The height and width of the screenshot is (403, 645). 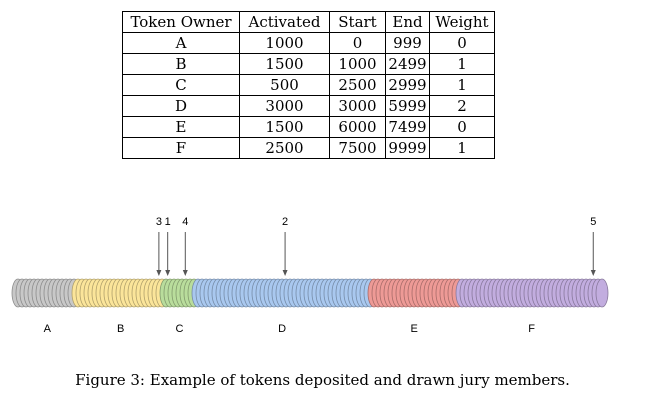 I want to click on table-row: C 500 2500 2999 1, so click(x=308, y=85).